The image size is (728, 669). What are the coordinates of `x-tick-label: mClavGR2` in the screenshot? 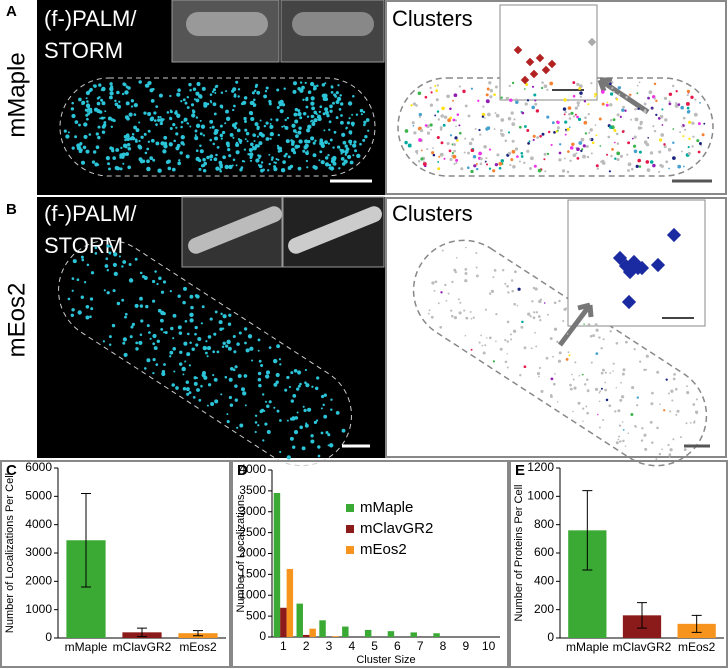 It's located at (642, 647).